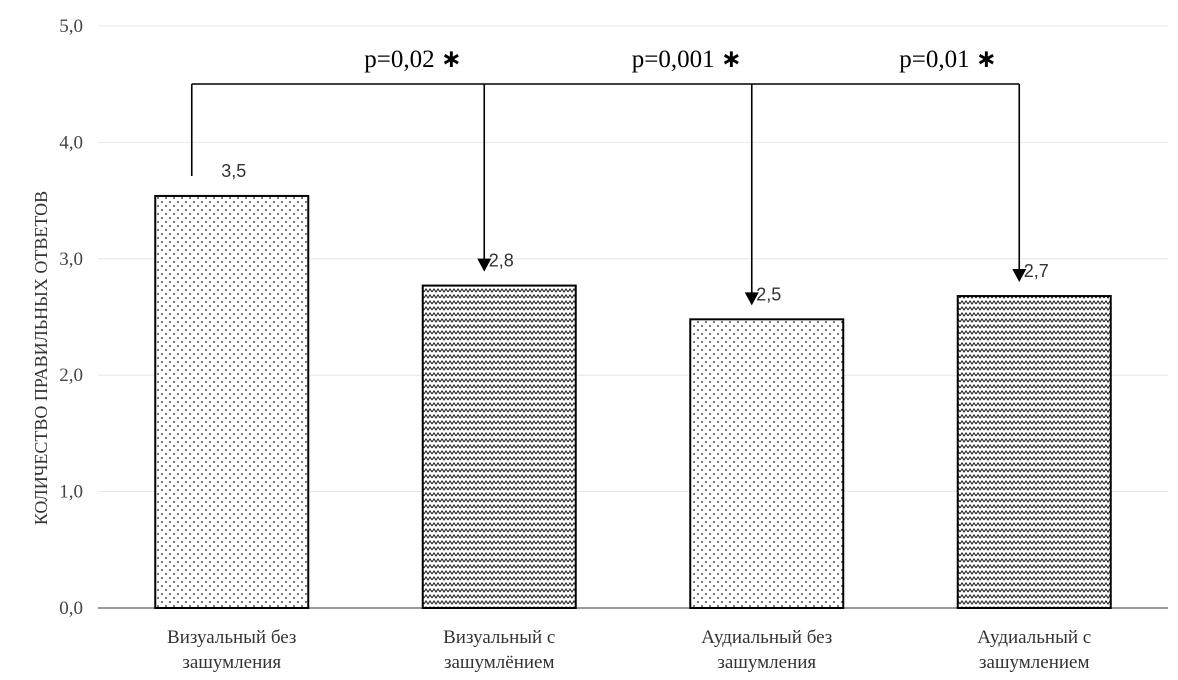 The height and width of the screenshot is (680, 1178). I want to click on x-tick-label: Визуальный с, so click(499, 637).